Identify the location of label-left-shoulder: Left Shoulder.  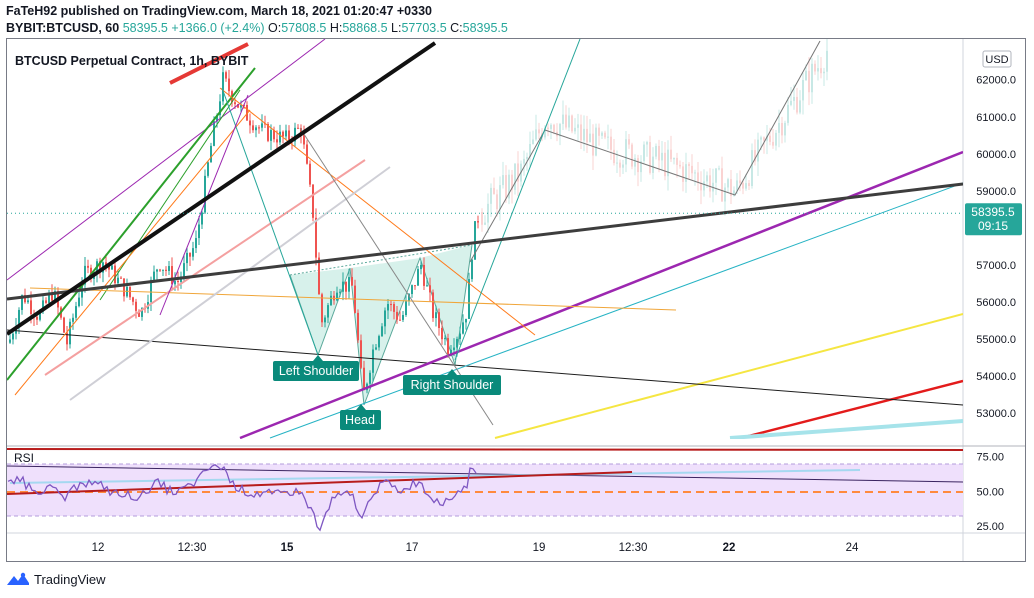
(316, 368).